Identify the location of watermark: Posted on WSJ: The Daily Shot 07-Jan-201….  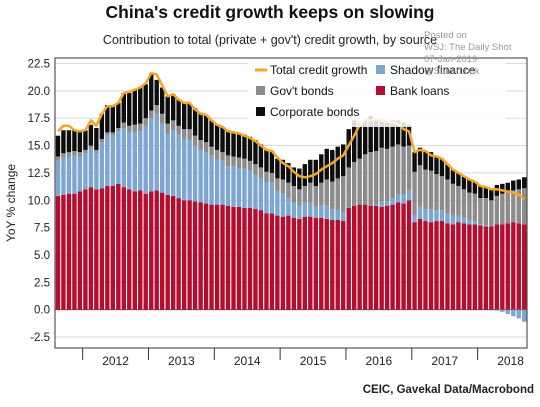
(467, 54).